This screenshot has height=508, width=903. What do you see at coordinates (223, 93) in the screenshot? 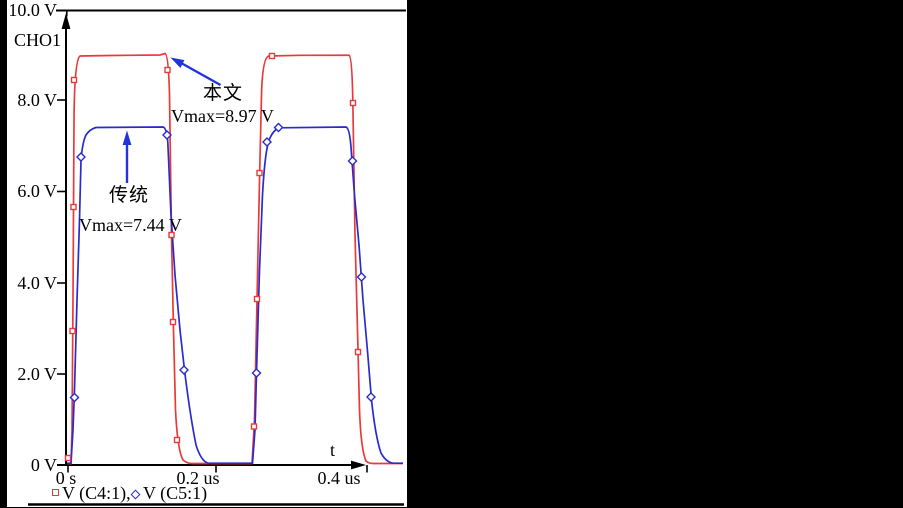
I see `series1-annotation-name: 本文` at bounding box center [223, 93].